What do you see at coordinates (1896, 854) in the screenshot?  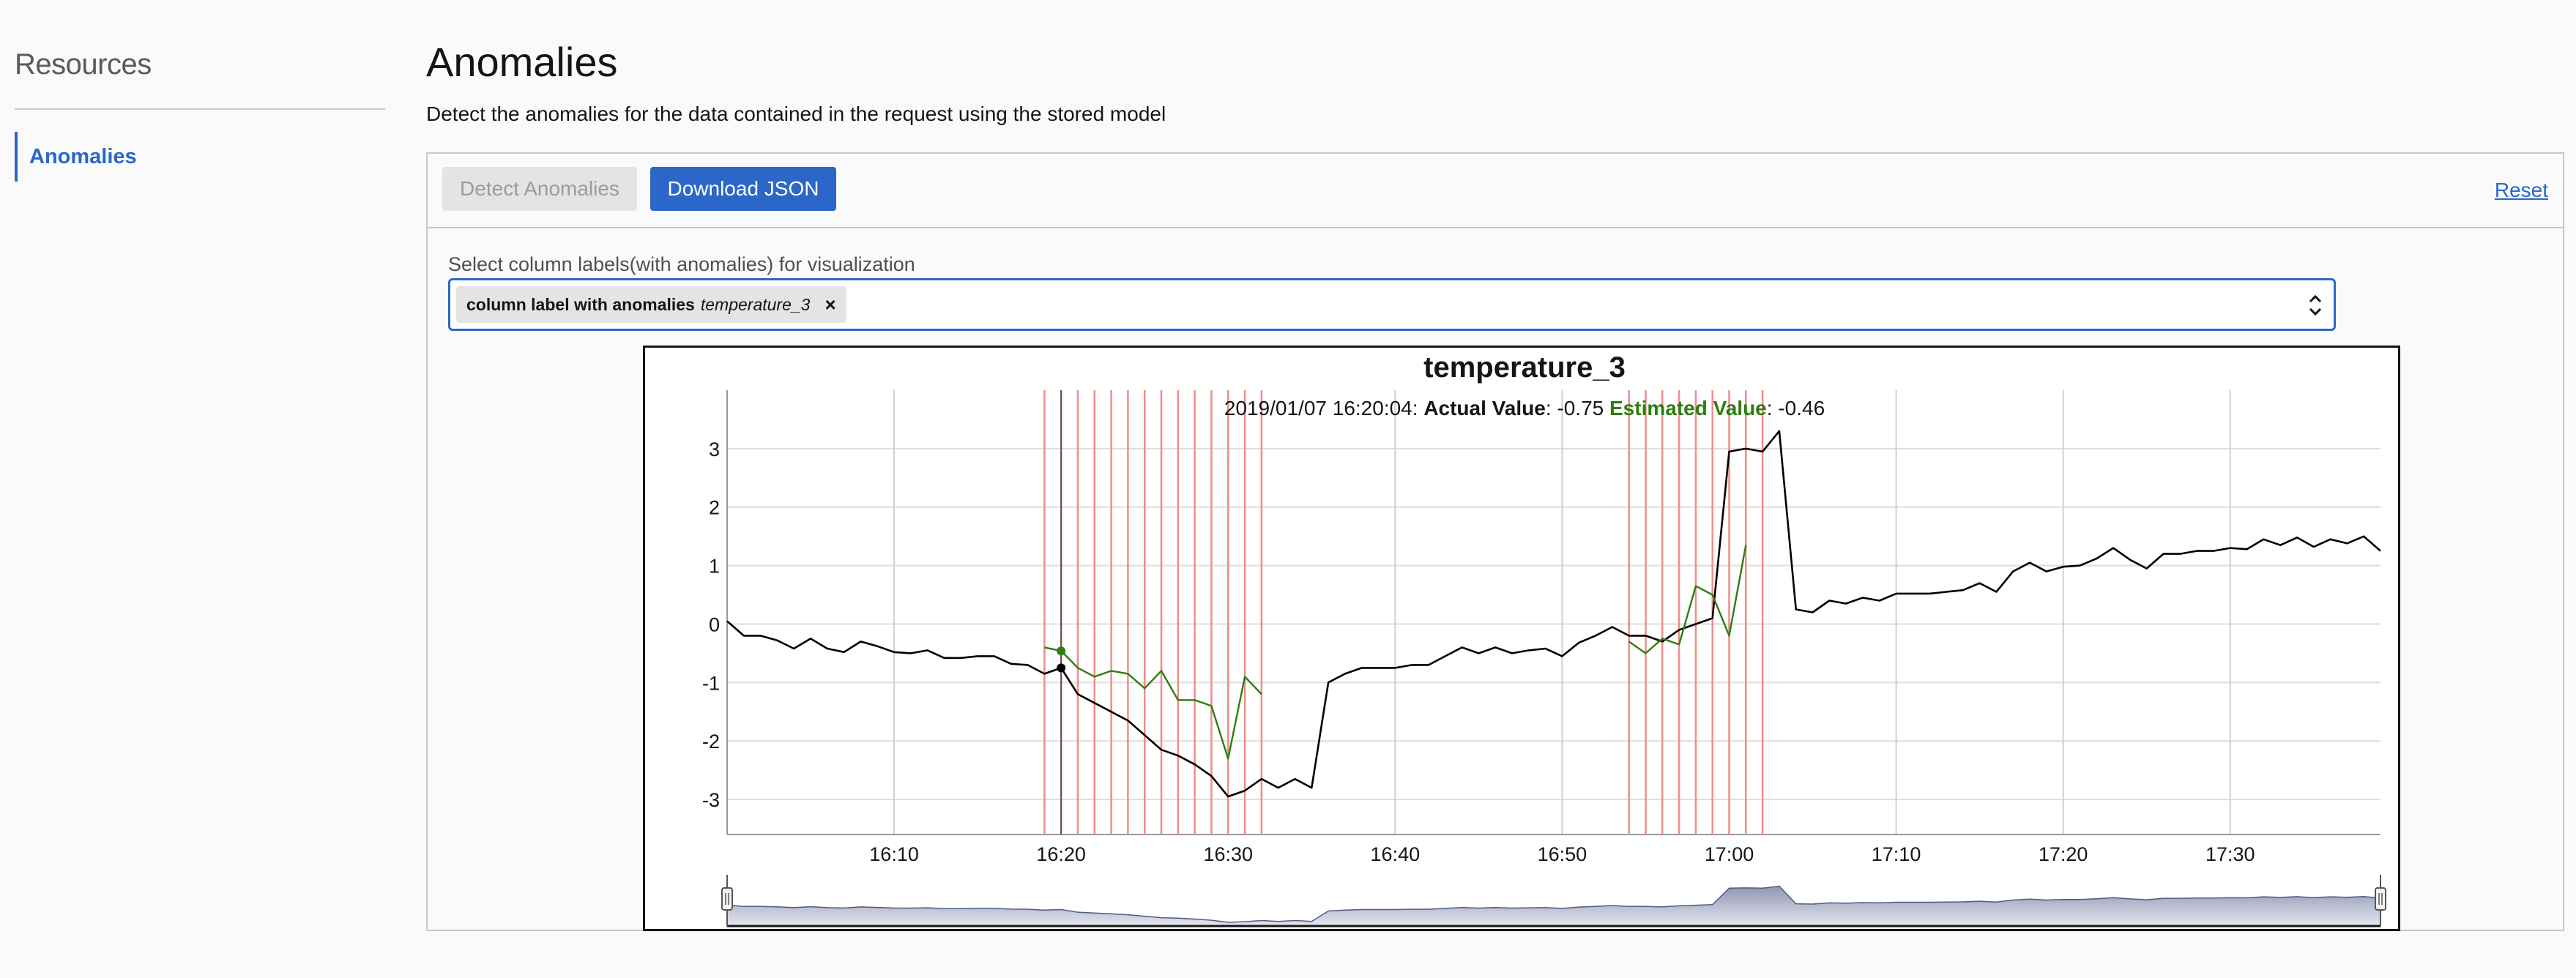 I see `x-tick-label: 17:10` at bounding box center [1896, 854].